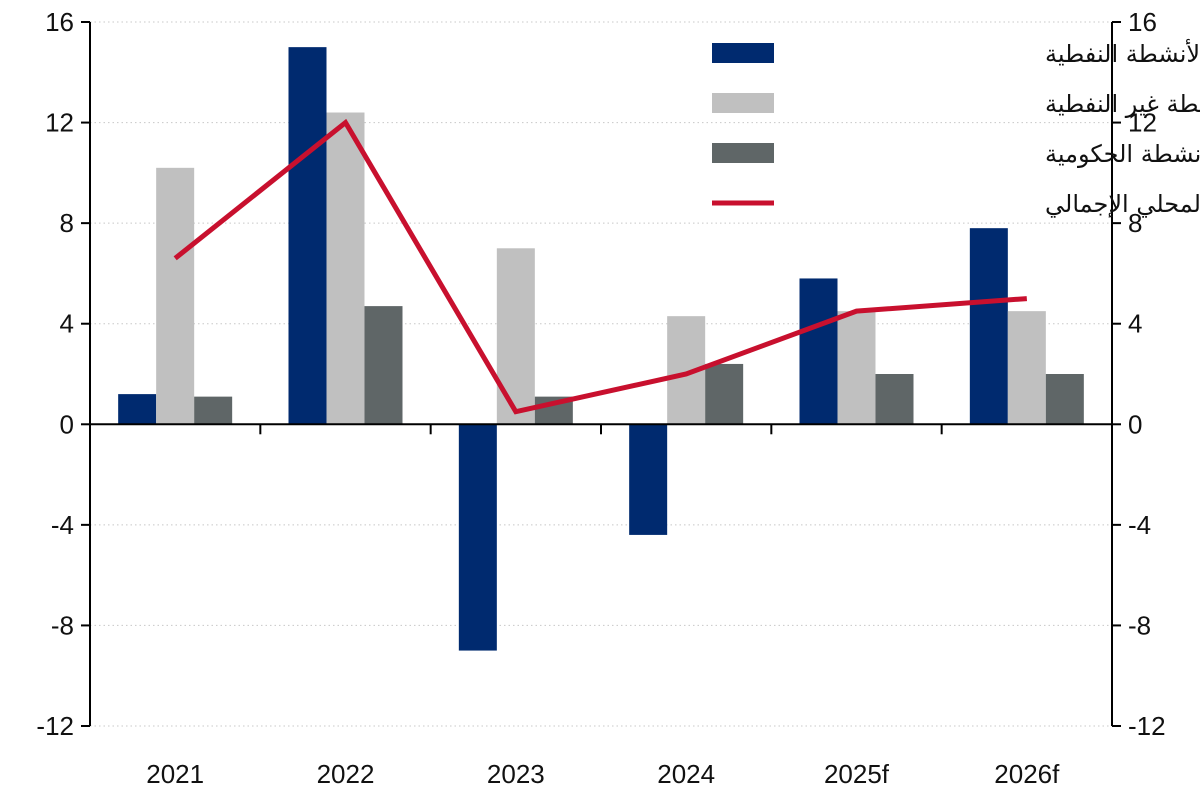 This screenshot has height=798, width=1200. I want to click on right-tick-label: -8, so click(1139, 625).